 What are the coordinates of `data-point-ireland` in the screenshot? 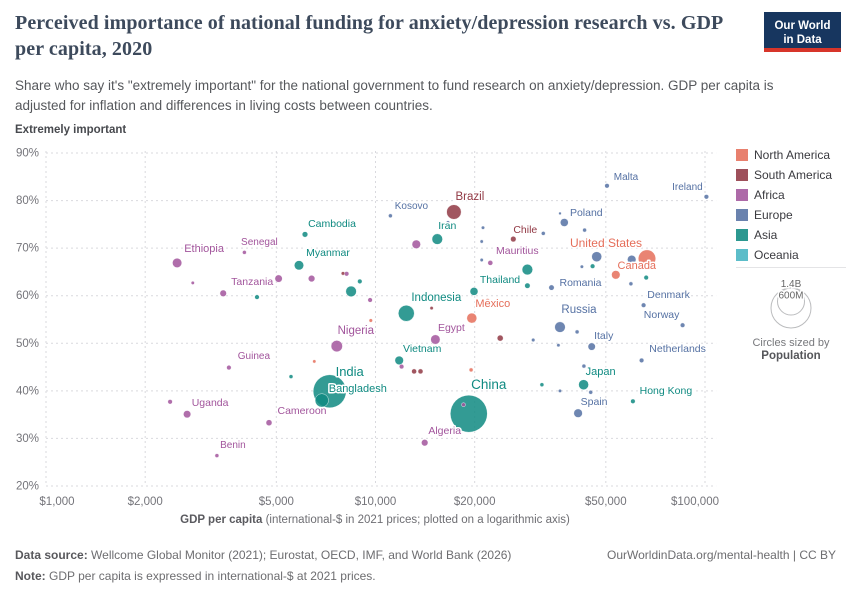 It's located at (706, 197).